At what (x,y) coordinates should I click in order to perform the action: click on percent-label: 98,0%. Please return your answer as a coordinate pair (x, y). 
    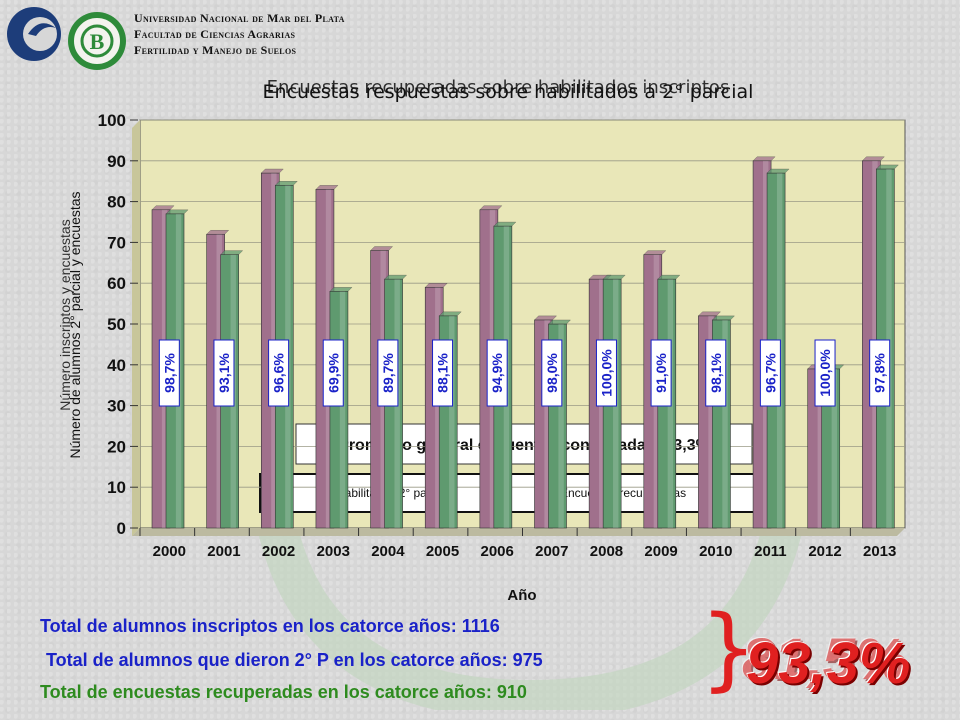
    Looking at the image, I should click on (552, 373).